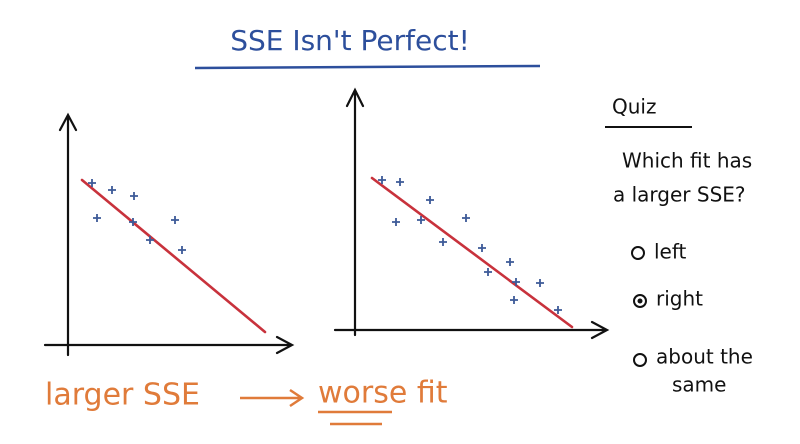 The height and width of the screenshot is (444, 800). What do you see at coordinates (634, 107) in the screenshot?
I see `quiz-heading: Quiz` at bounding box center [634, 107].